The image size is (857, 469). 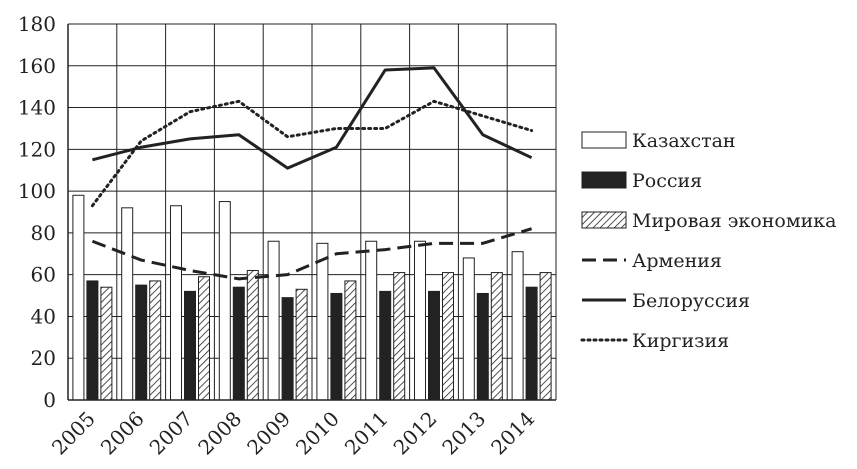 I want to click on x-tick-label: 2006, so click(x=122, y=433).